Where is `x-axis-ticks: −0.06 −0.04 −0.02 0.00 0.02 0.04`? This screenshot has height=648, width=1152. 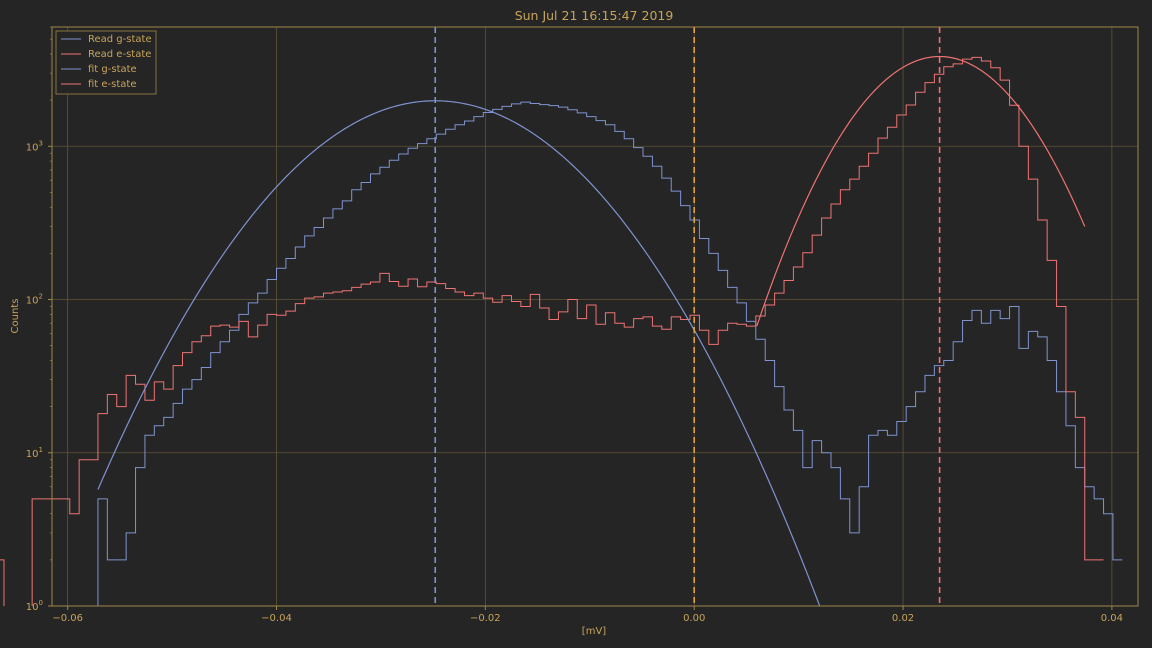 x-axis-ticks: −0.06 −0.04 −0.02 0.00 0.02 0.04 is located at coordinates (587, 615).